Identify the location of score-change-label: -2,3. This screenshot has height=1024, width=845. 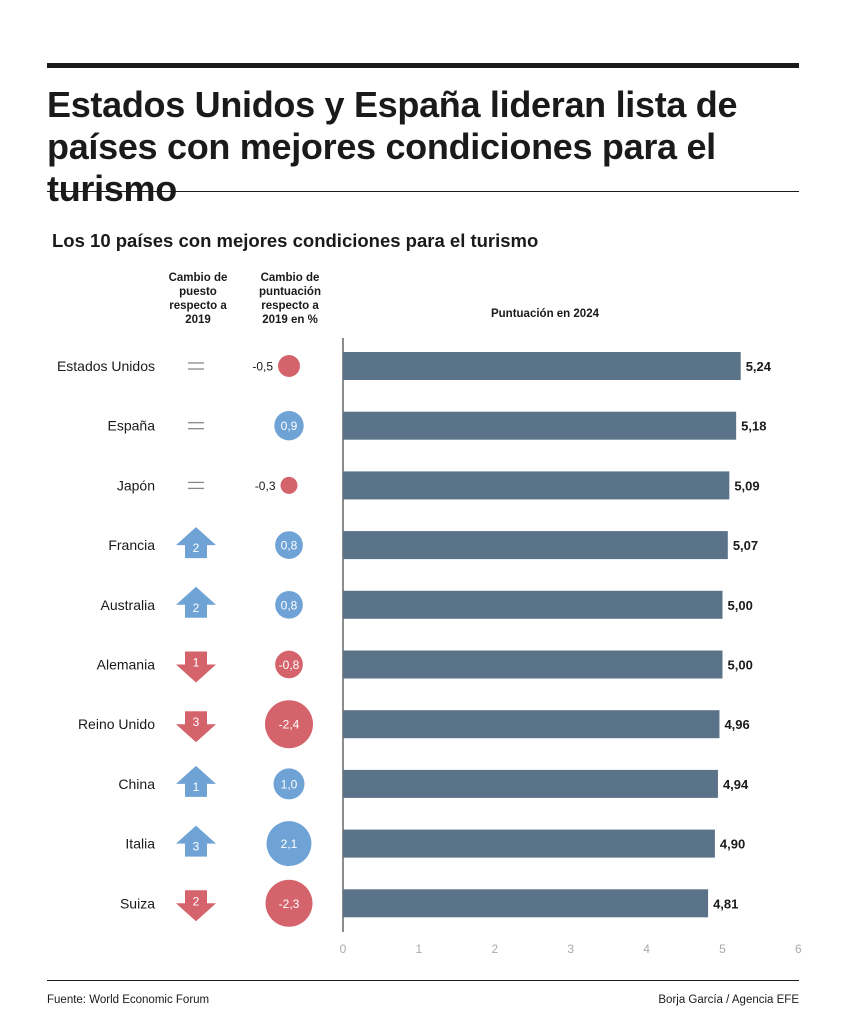
(289, 904).